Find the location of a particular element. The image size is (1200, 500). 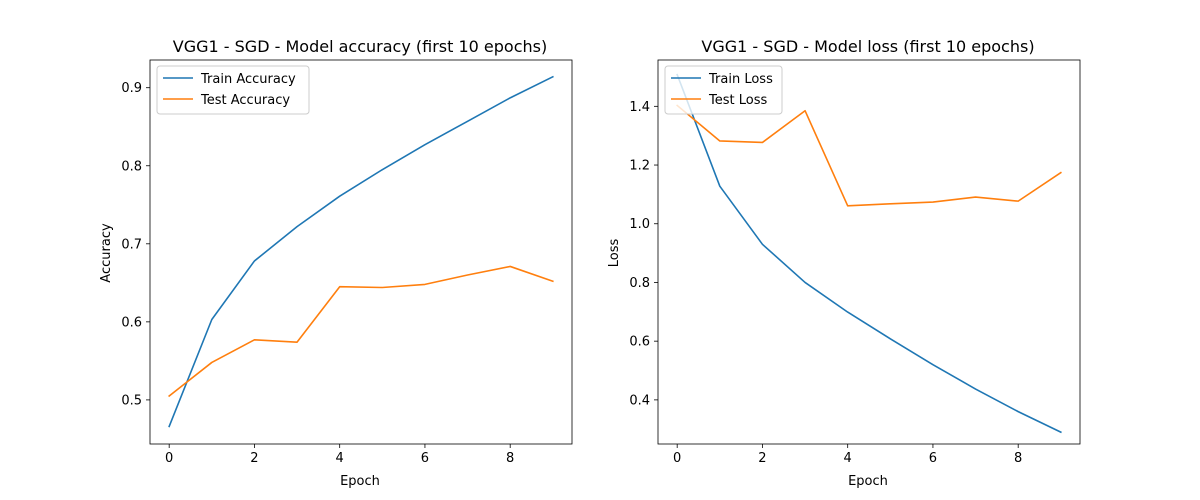

accuracy-legend-box is located at coordinates (233, 90).